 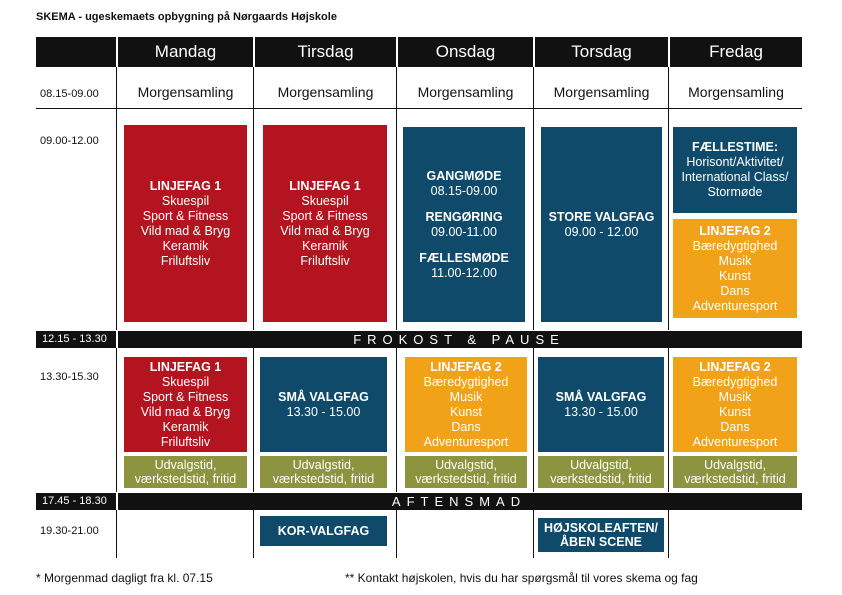 What do you see at coordinates (464, 231) in the screenshot?
I see `box-line: 09.00-11.00` at bounding box center [464, 231].